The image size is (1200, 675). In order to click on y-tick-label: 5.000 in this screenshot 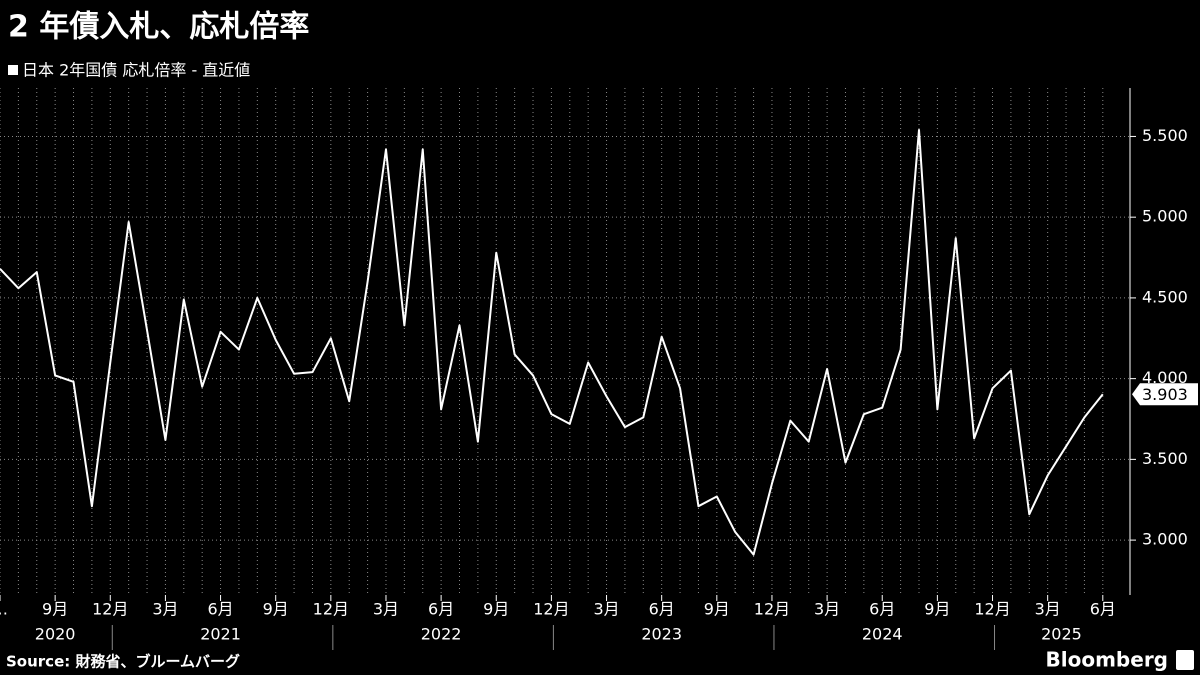, I will do `click(1165, 216)`.